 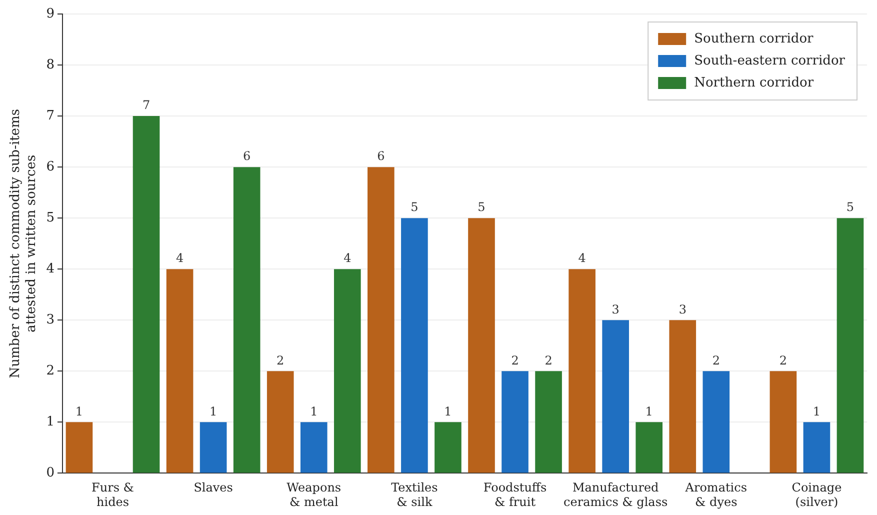 What do you see at coordinates (50, 116) in the screenshot?
I see `y-tick-label: 7` at bounding box center [50, 116].